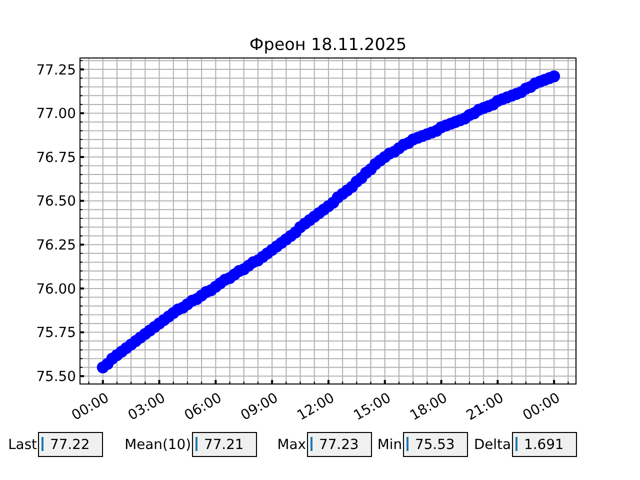 The height and width of the screenshot is (480, 640). Describe the element at coordinates (56, 246) in the screenshot. I see `y-tick-label: 76.25` at that location.